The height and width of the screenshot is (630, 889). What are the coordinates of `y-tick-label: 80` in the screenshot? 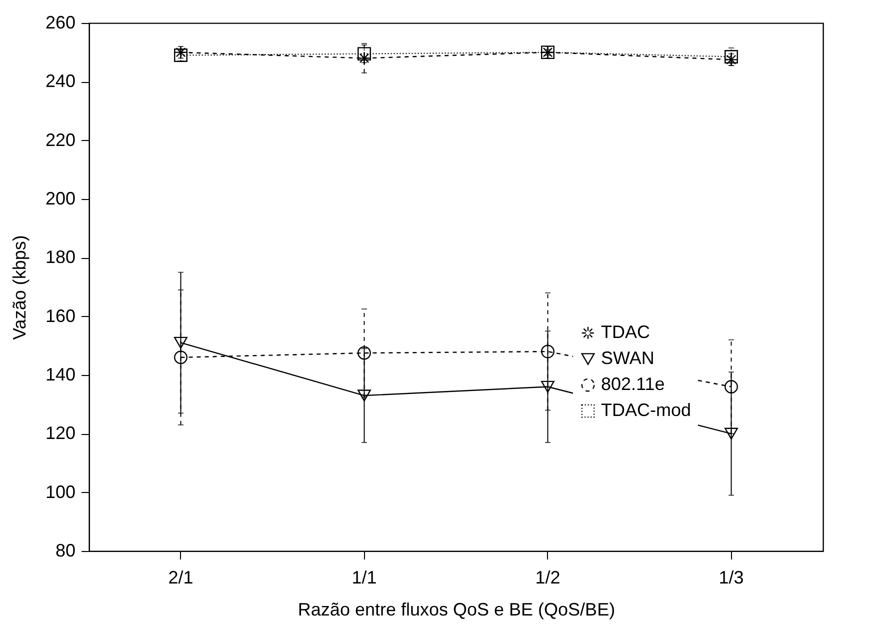 It's located at (65, 550).